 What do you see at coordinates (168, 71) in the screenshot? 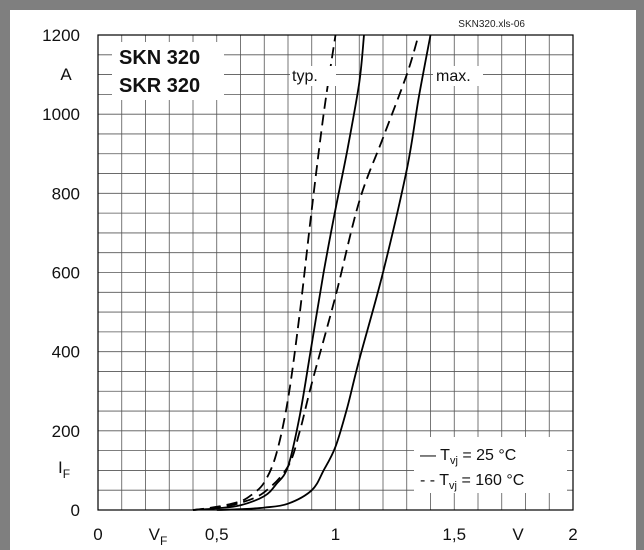
I see `product-label-box: SKN 320 SKR 320` at bounding box center [168, 71].